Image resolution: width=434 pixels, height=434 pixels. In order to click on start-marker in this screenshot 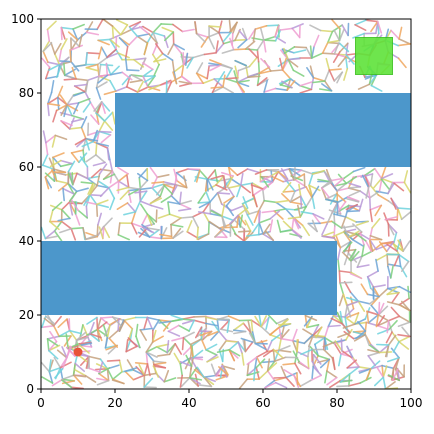, I will do `click(78, 352)`.